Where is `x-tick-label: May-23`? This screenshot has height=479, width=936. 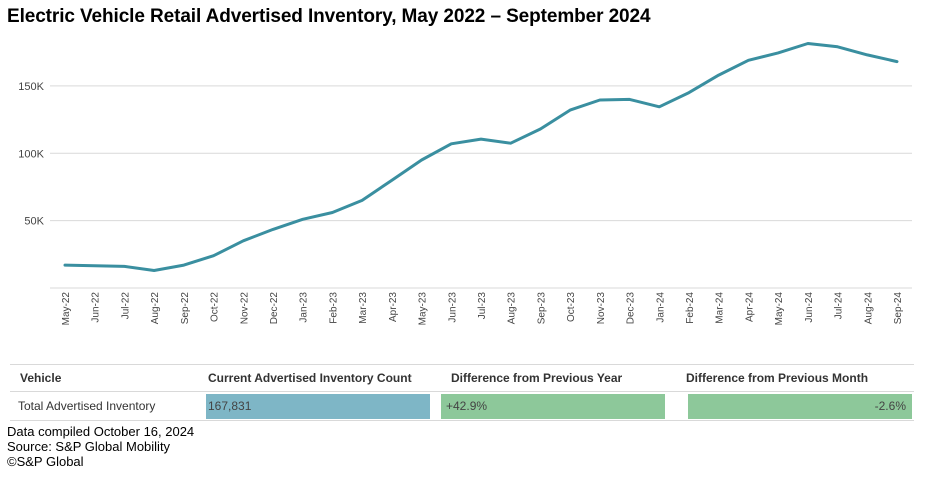 x-tick-label: May-23 is located at coordinates (423, 309).